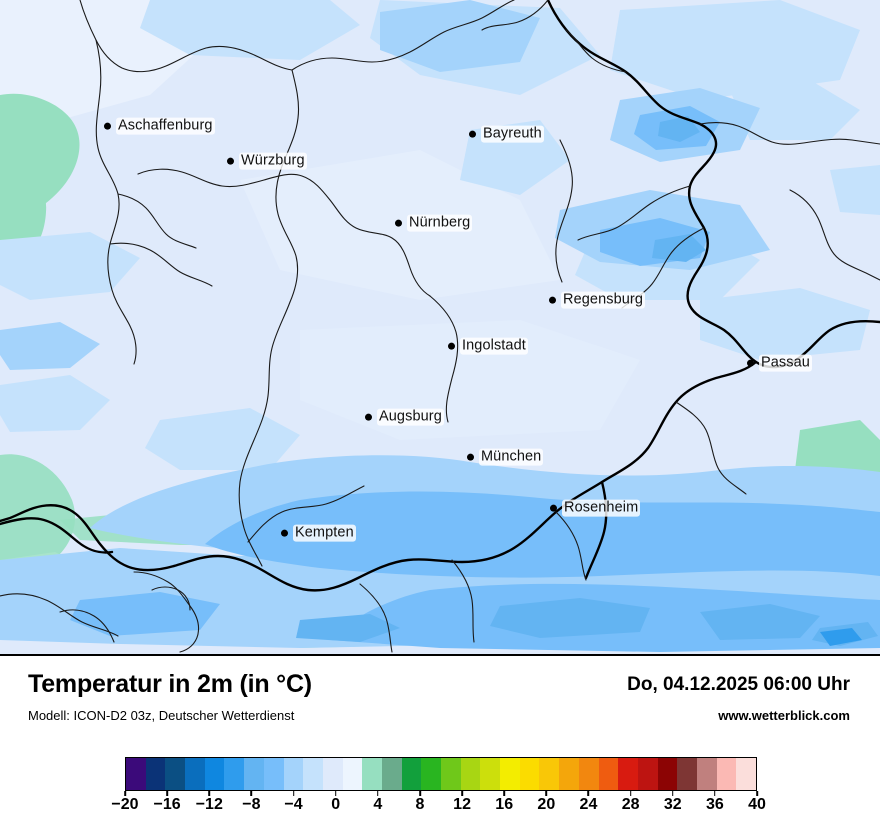  What do you see at coordinates (251, 804) in the screenshot?
I see `colorbar-tick-label: −8` at bounding box center [251, 804].